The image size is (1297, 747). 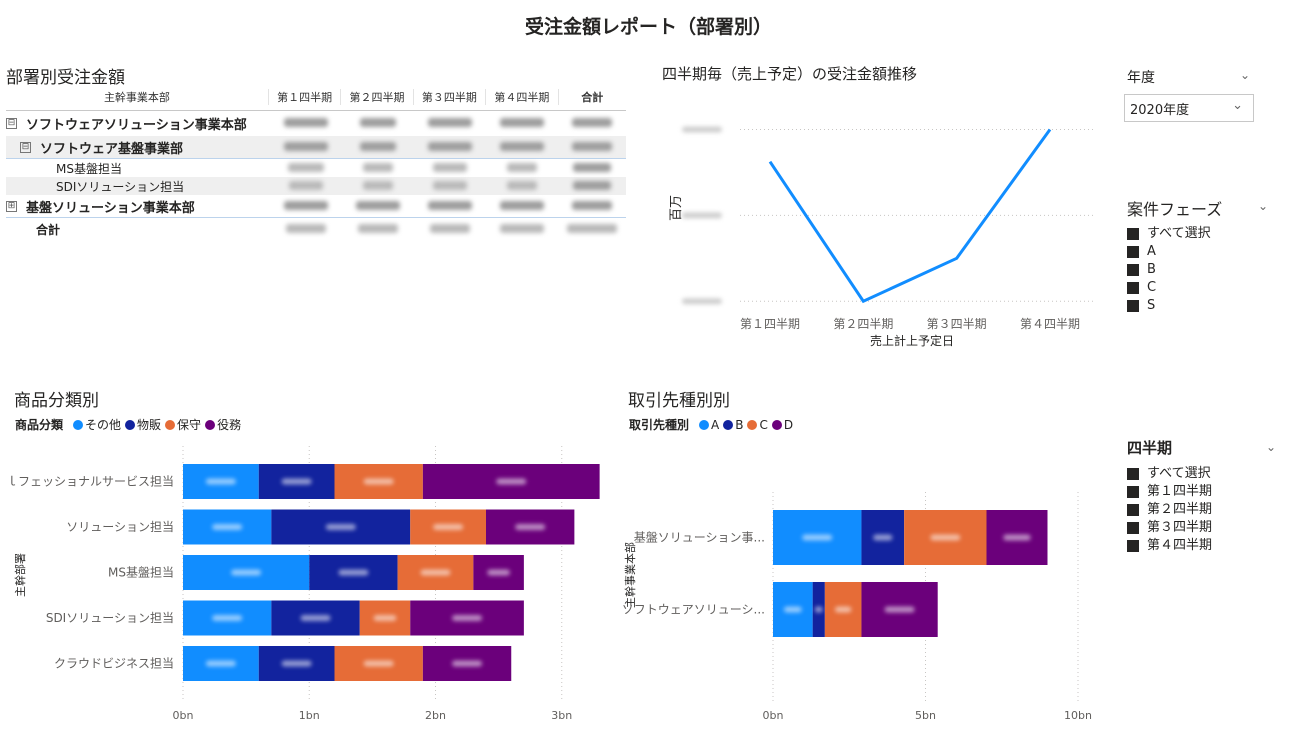 What do you see at coordinates (1078, 715) in the screenshot?
I see `x-tick-label: 10bn` at bounding box center [1078, 715].